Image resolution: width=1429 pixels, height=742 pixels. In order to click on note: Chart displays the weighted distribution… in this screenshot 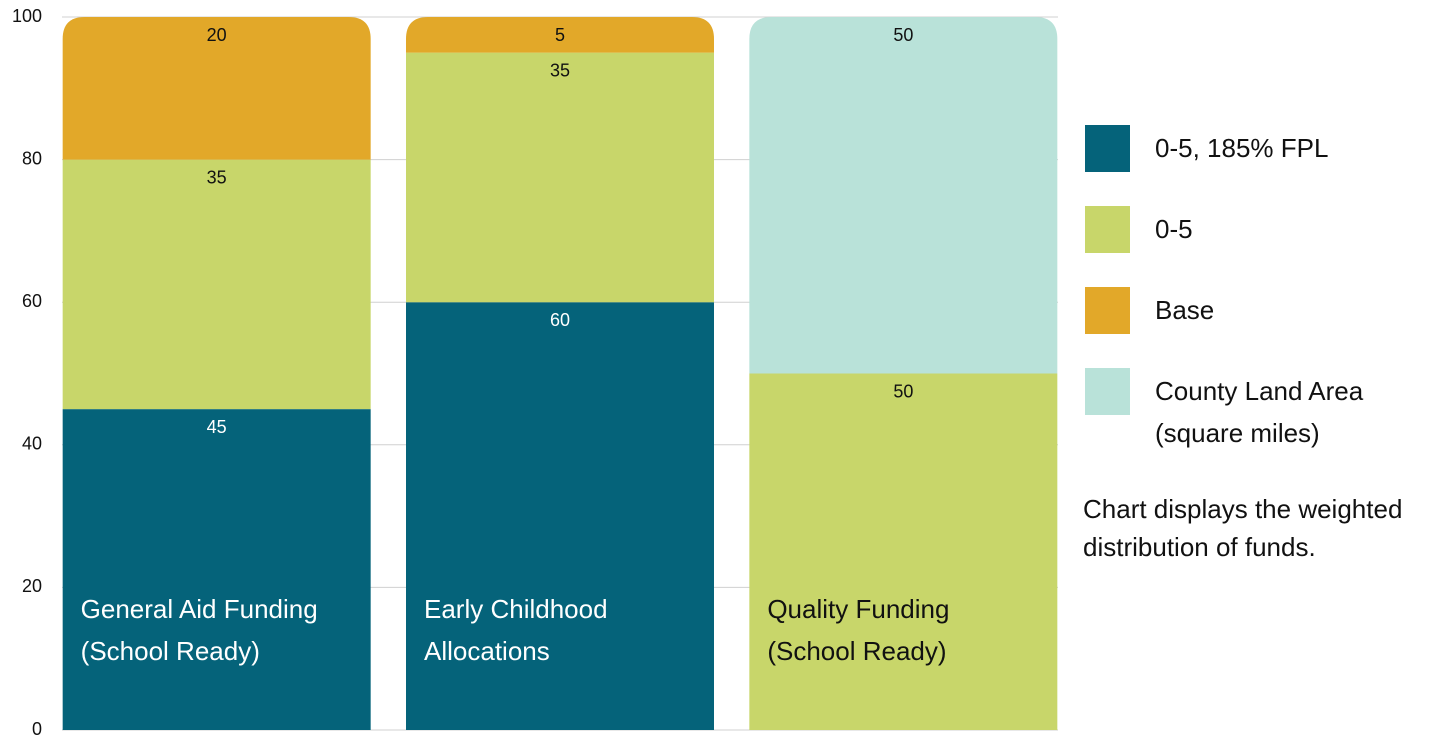, I will do `click(1243, 528)`.